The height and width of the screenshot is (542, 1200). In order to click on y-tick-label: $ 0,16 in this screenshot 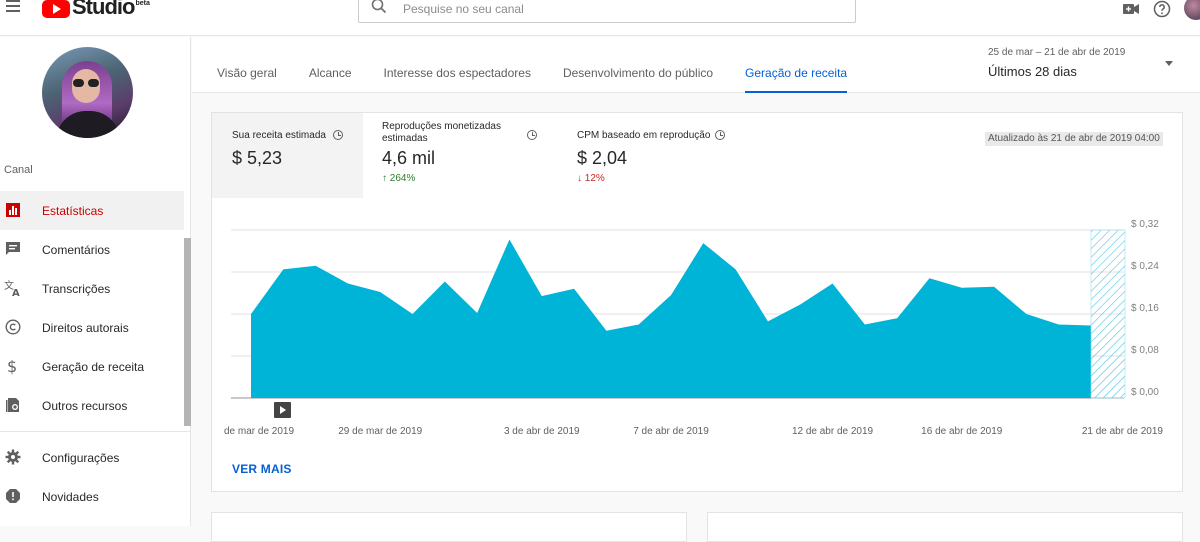, I will do `click(1145, 308)`.